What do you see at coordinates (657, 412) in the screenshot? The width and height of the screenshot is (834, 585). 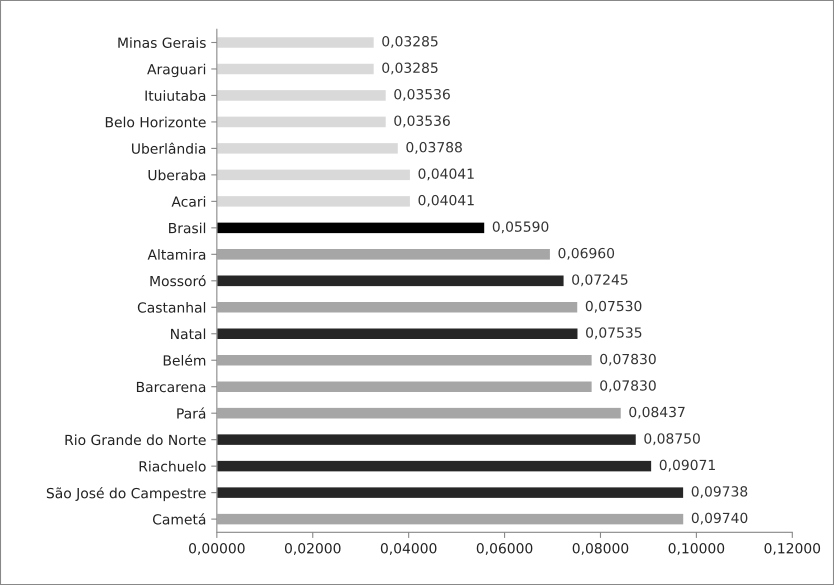 I see `data-label: 0,08437` at bounding box center [657, 412].